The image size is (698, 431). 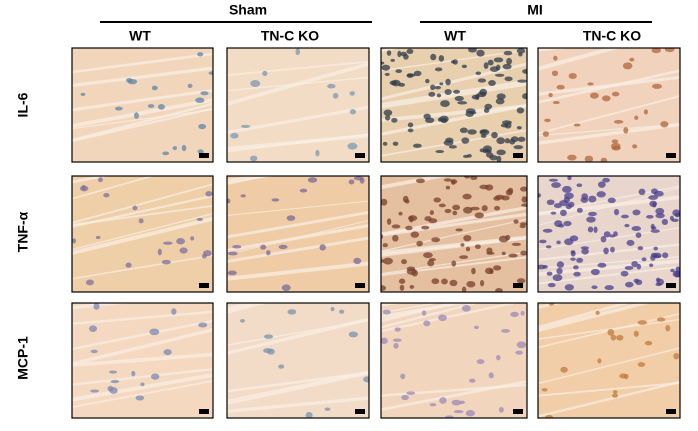 I want to click on column-label: TN-C KO, so click(x=612, y=36).